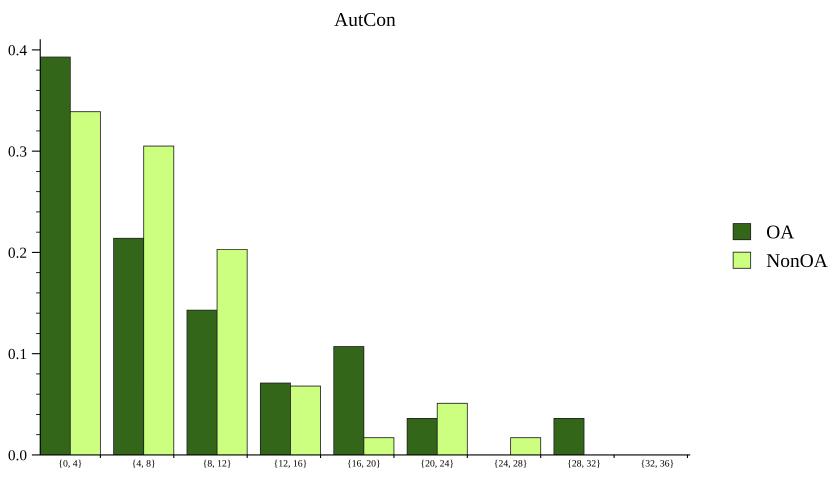 This screenshot has width=838, height=485. Describe the element at coordinates (217, 464) in the screenshot. I see `x-tick-label: {8, 12}` at that location.